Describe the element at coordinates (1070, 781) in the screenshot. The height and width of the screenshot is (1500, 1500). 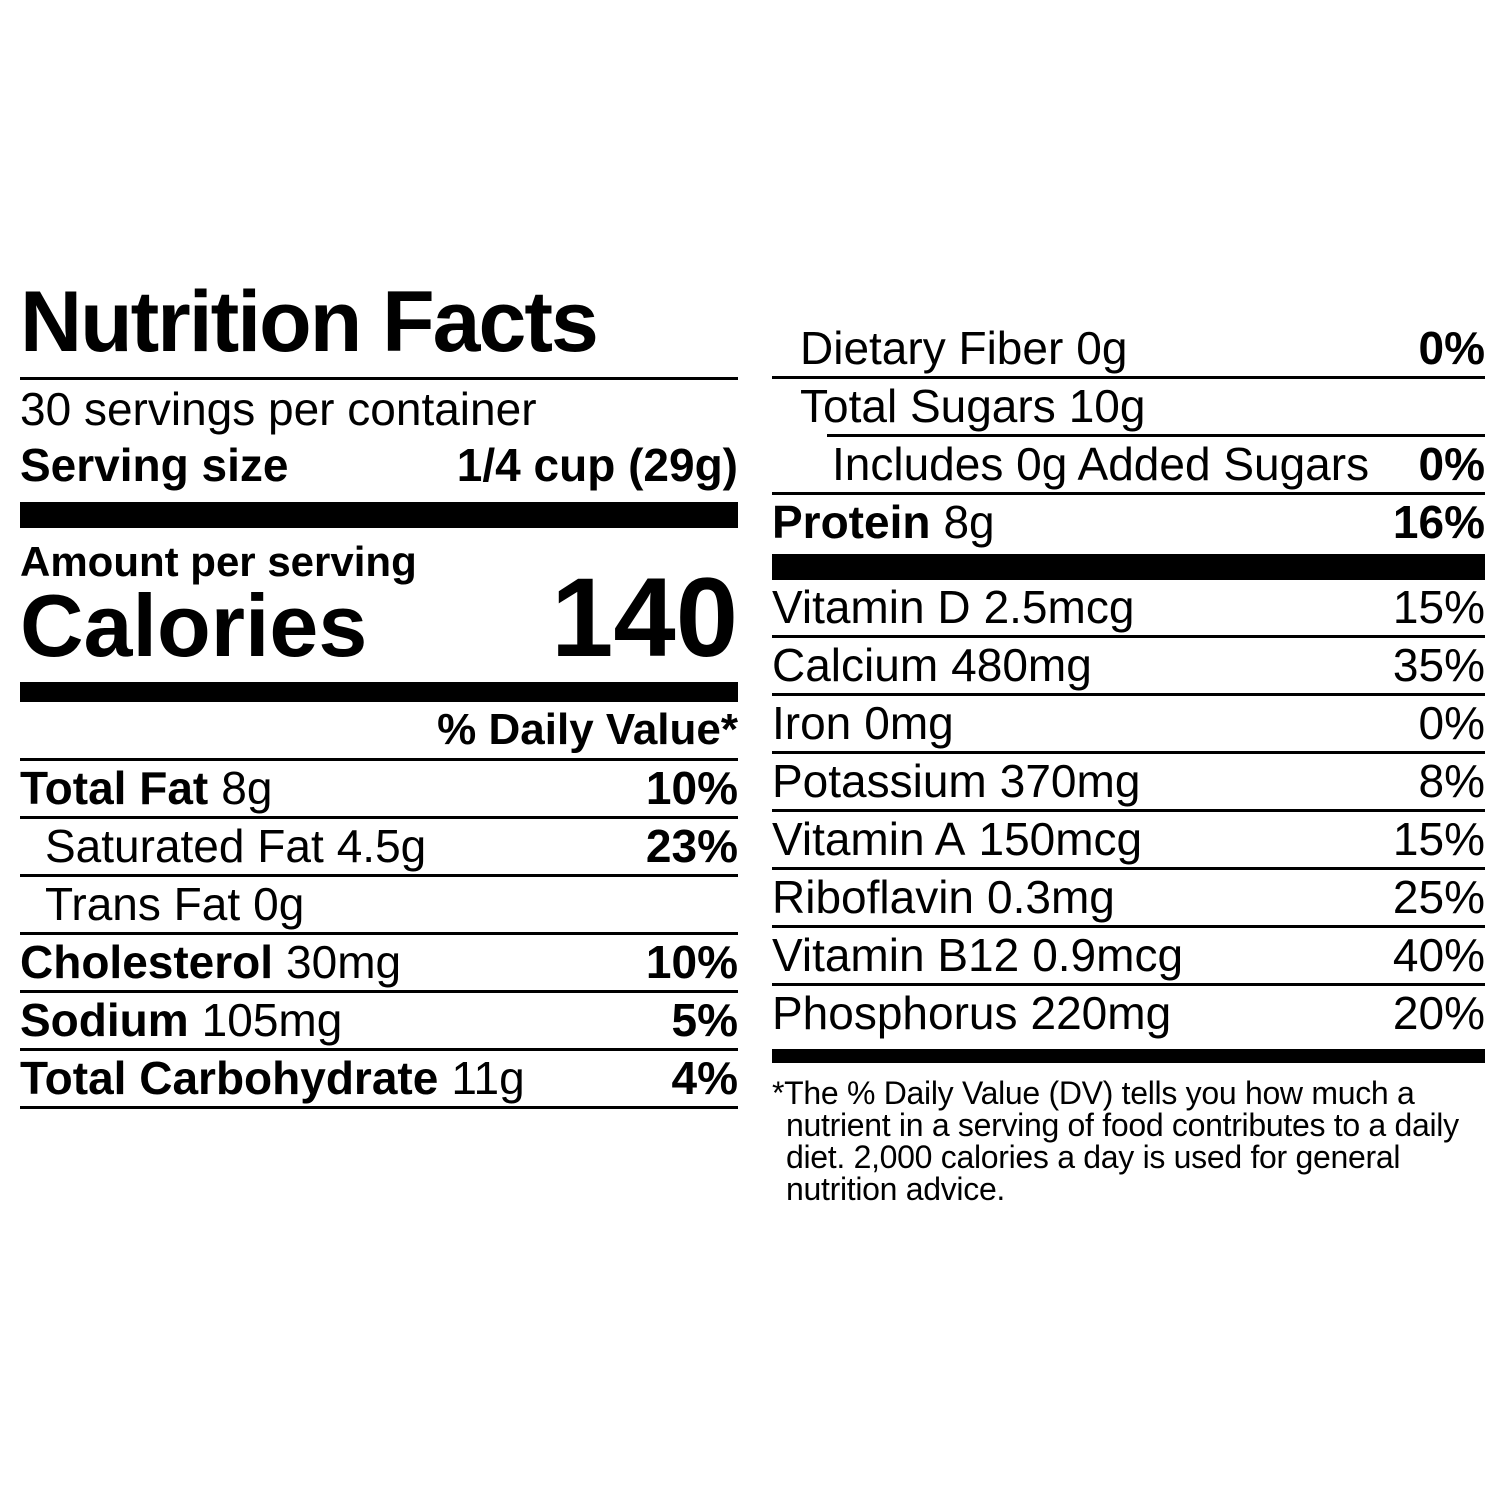
I see `nutrient-amount: 370mg` at that location.